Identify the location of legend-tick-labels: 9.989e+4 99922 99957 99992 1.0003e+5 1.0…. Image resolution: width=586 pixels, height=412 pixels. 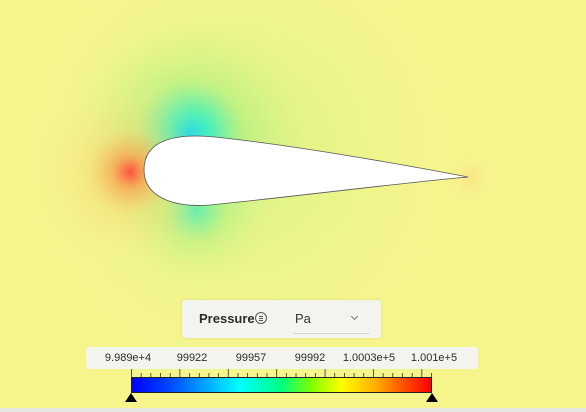
(282, 358).